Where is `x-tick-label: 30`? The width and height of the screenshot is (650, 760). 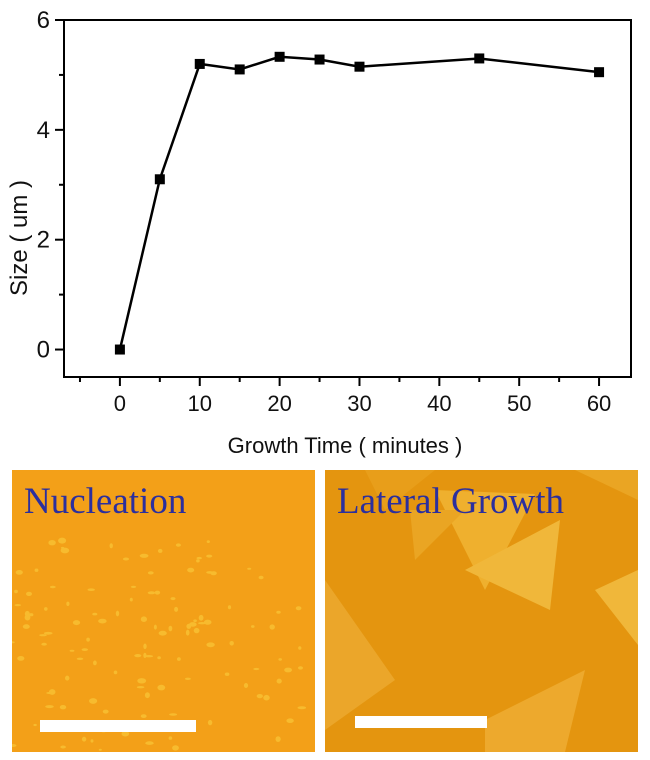
x-tick-label: 30 is located at coordinates (359, 403).